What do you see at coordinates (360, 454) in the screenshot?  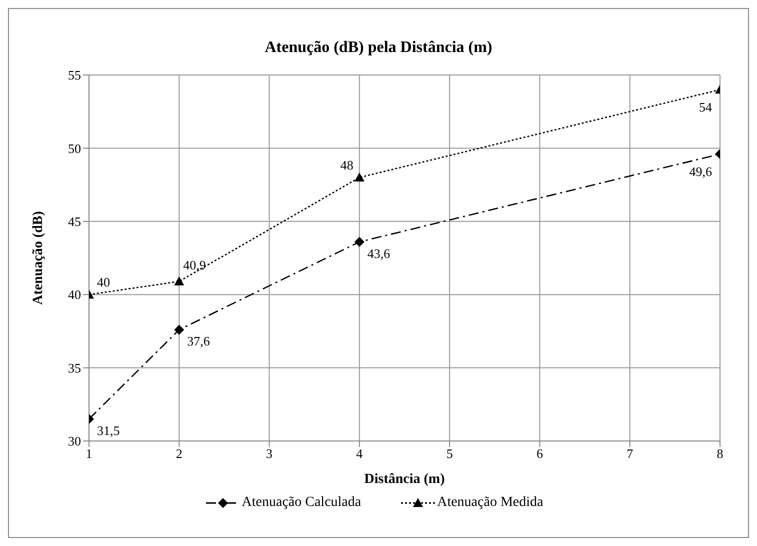 I see `x-tick-label: 4` at bounding box center [360, 454].